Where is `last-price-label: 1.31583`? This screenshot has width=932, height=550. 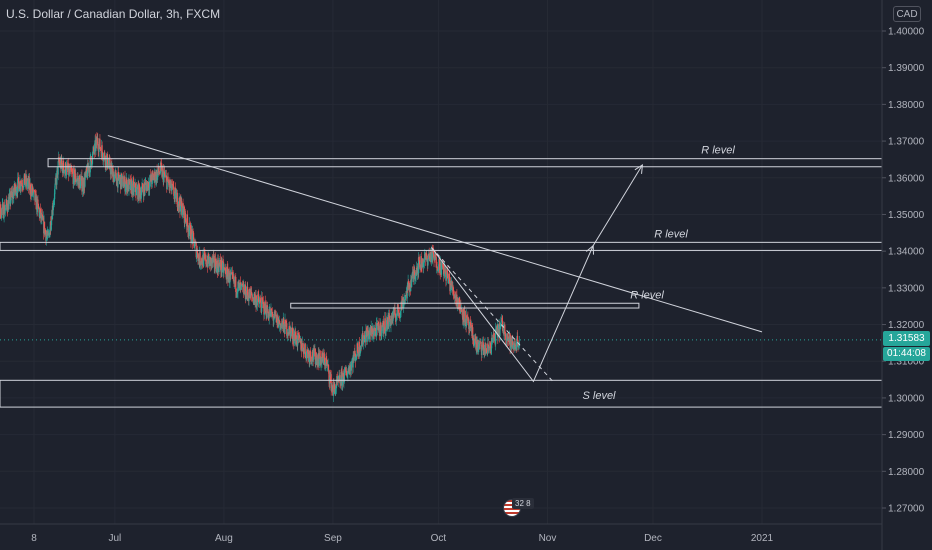
last-price-label: 1.31583 is located at coordinates (906, 338).